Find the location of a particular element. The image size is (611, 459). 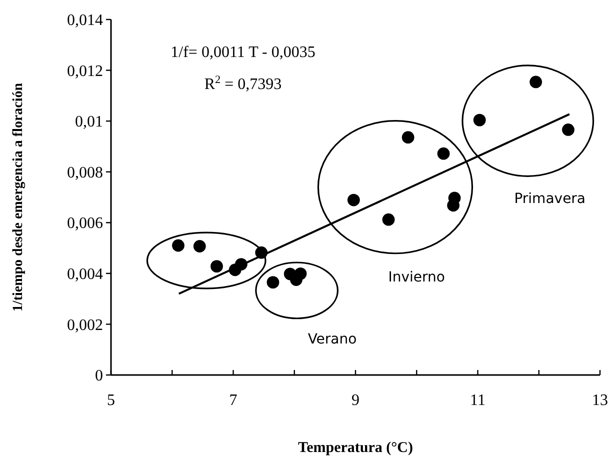

x-tick-label: 9 is located at coordinates (356, 400).